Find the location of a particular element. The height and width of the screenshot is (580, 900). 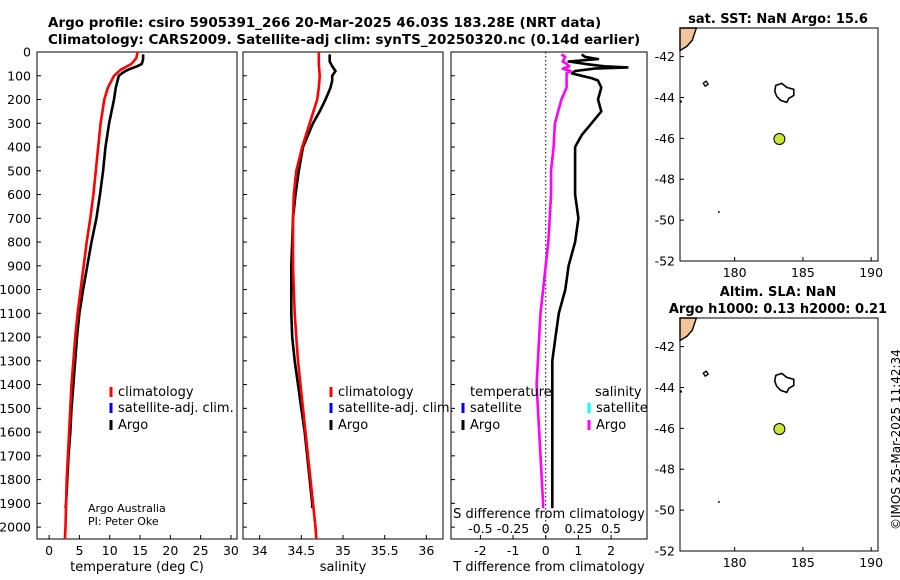

credit-line-2: PI: Peter Oke is located at coordinates (123, 521).